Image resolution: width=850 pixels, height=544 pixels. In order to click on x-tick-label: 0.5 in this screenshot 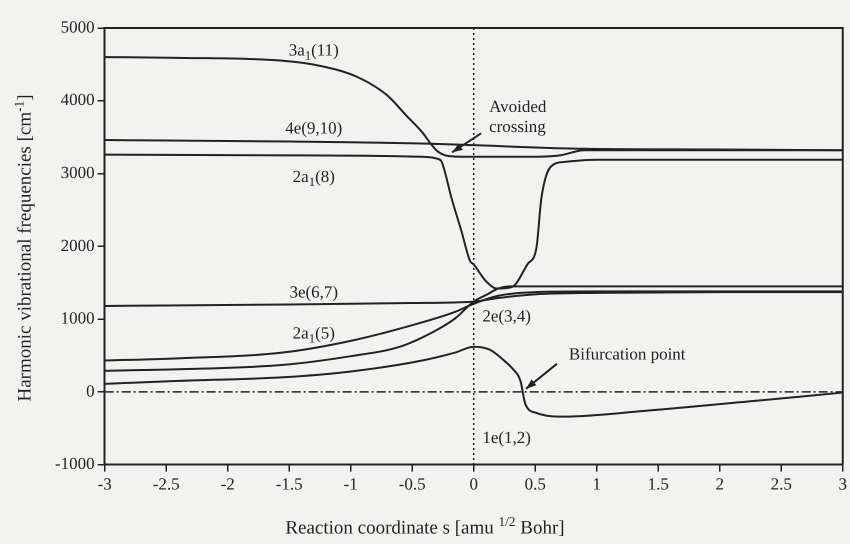, I will do `click(535, 484)`.